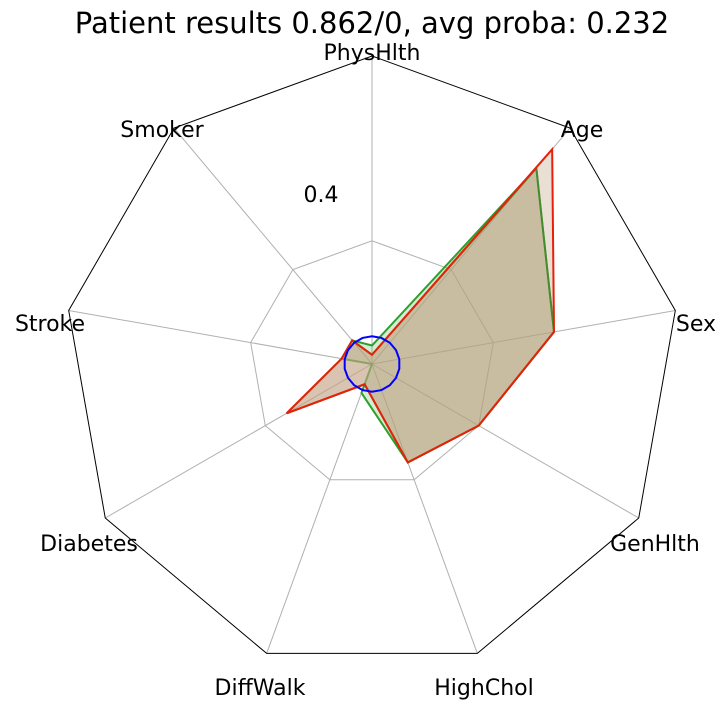 This screenshot has width=727, height=710. Describe the element at coordinates (483, 688) in the screenshot. I see `axis-label-highchol: HighChol` at that location.